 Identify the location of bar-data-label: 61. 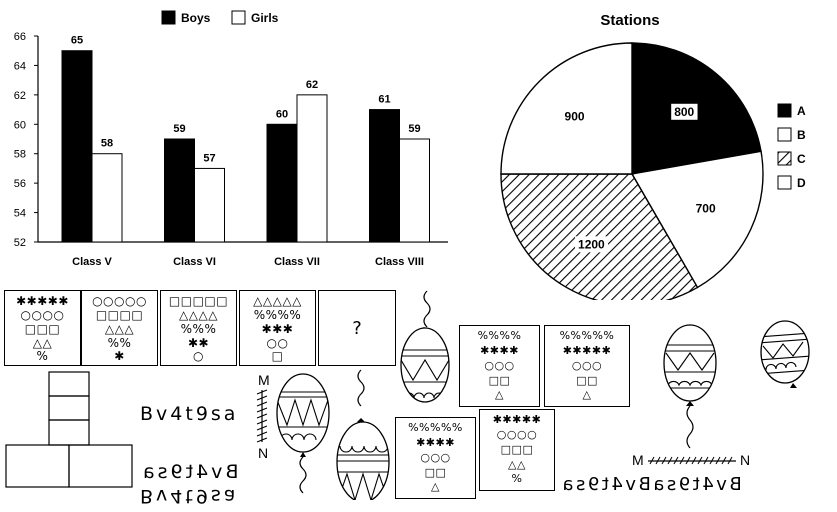
(384, 100).